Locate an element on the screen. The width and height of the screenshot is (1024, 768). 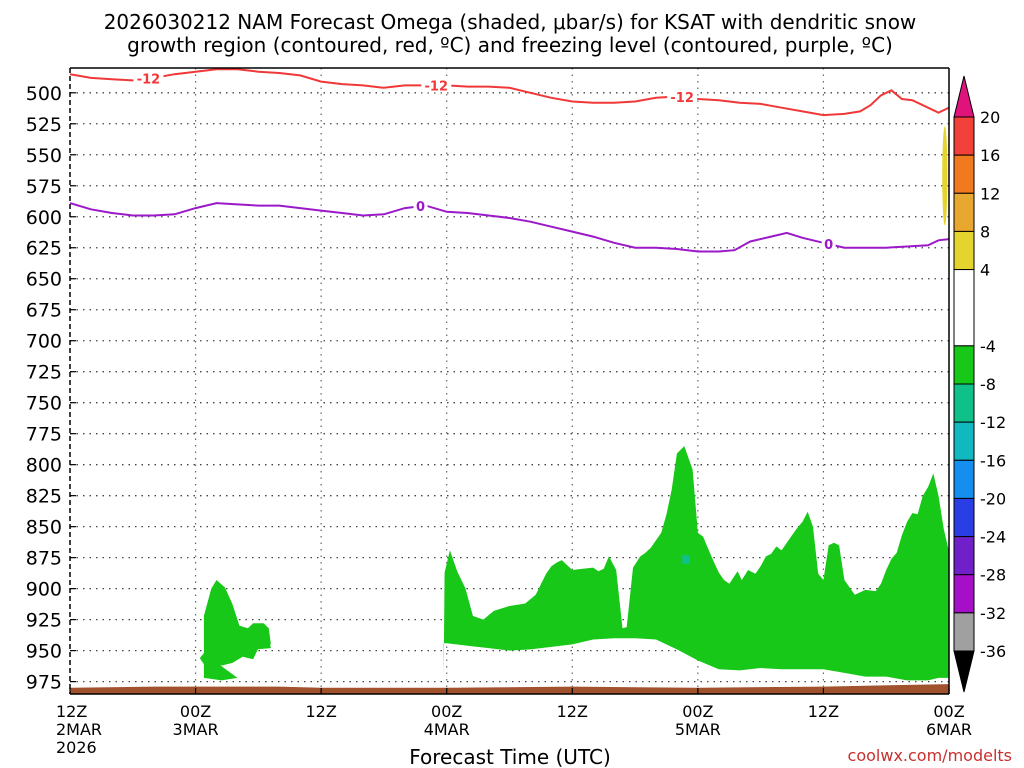
y-tick-label-575: 575 is located at coordinates (44, 187).